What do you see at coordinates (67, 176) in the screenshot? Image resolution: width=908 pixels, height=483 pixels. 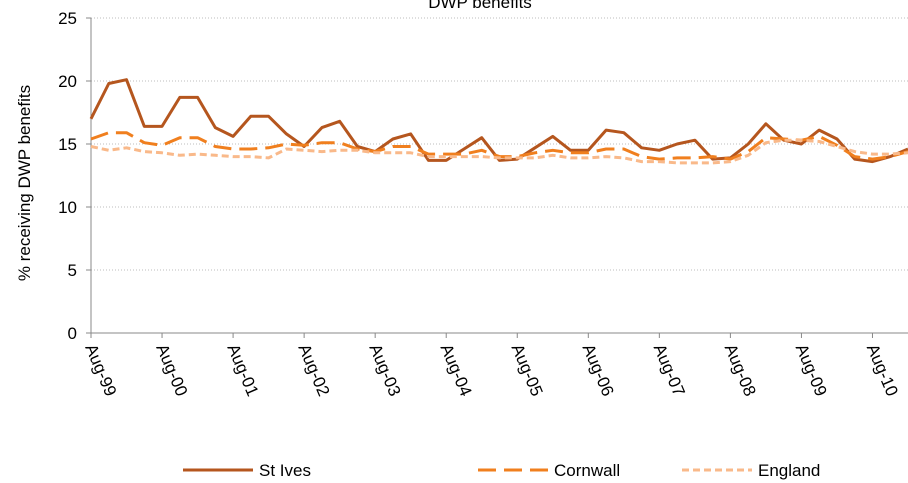 I see `y-tick-labels: 0 5 10 15 20 25` at bounding box center [67, 176].